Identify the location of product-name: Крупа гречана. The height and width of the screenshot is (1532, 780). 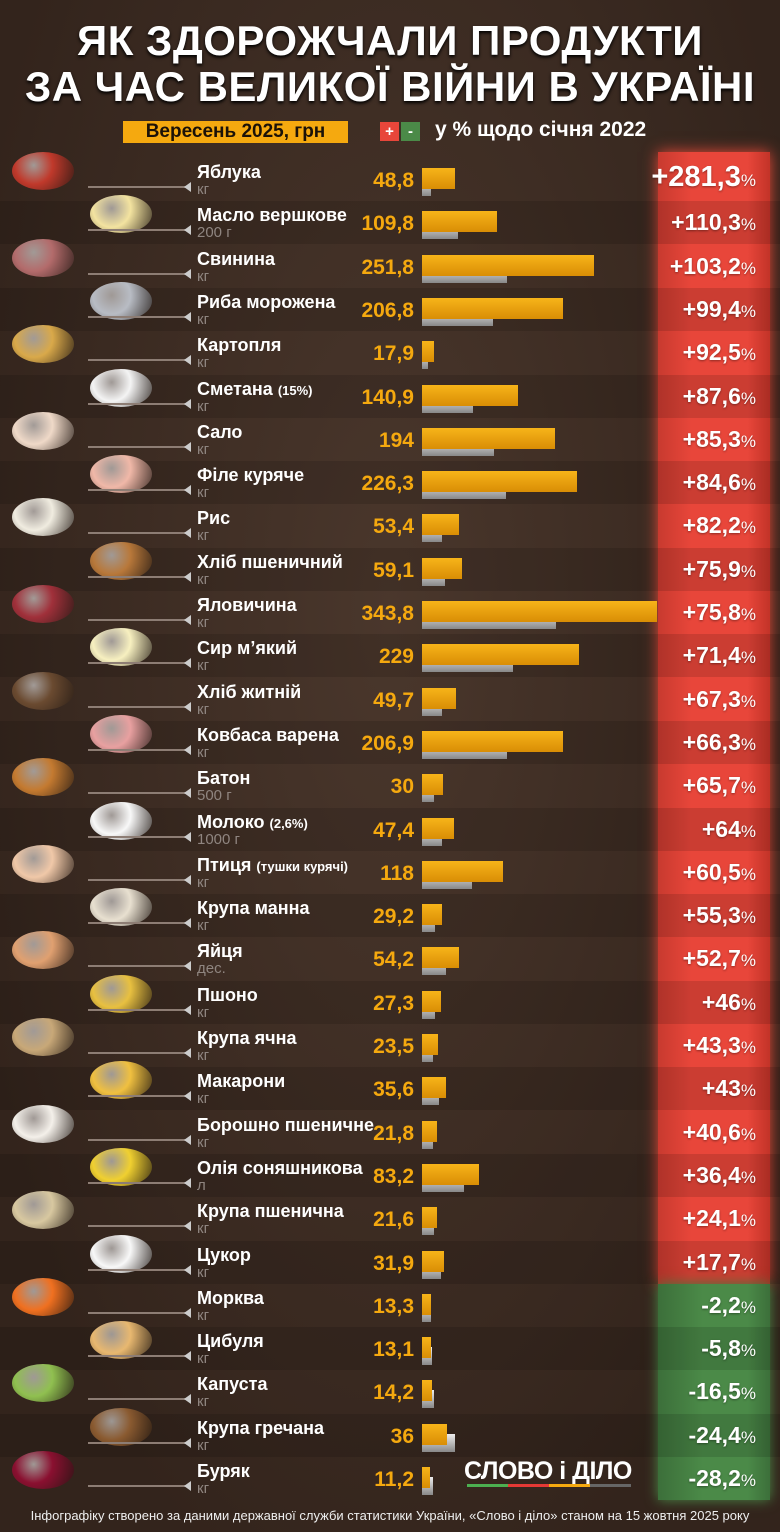
(261, 1427).